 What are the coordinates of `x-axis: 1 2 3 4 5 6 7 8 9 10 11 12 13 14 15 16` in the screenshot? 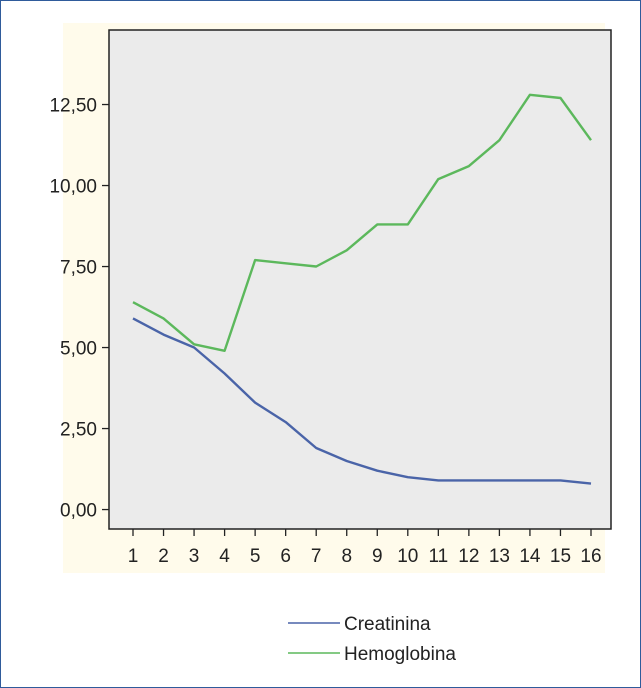 It's located at (365, 548).